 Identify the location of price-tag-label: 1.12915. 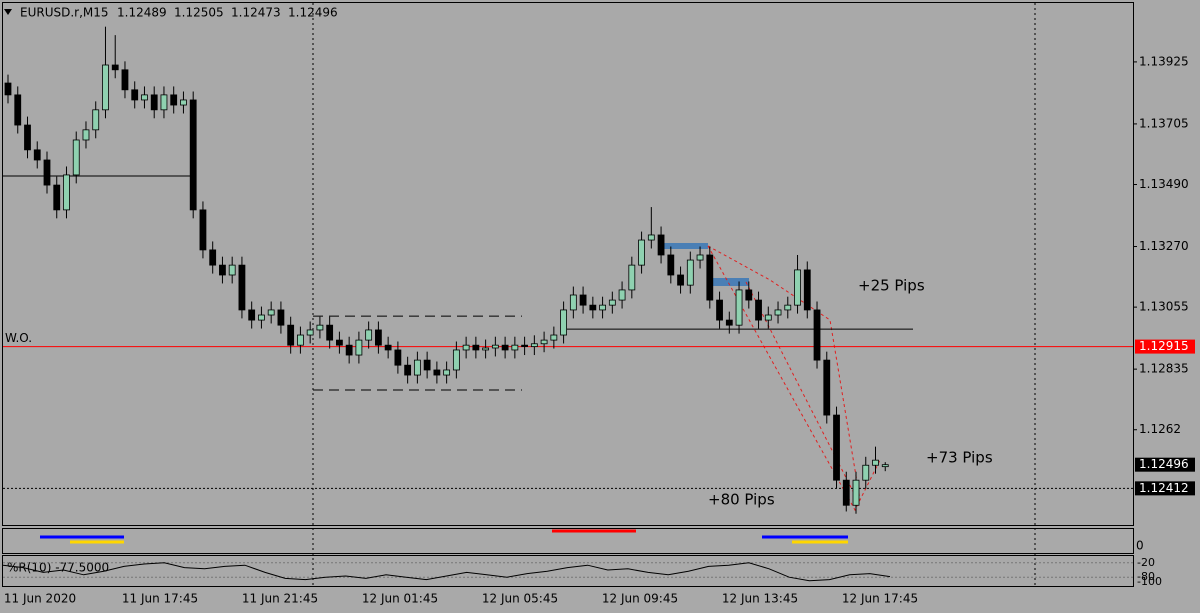
(1164, 346).